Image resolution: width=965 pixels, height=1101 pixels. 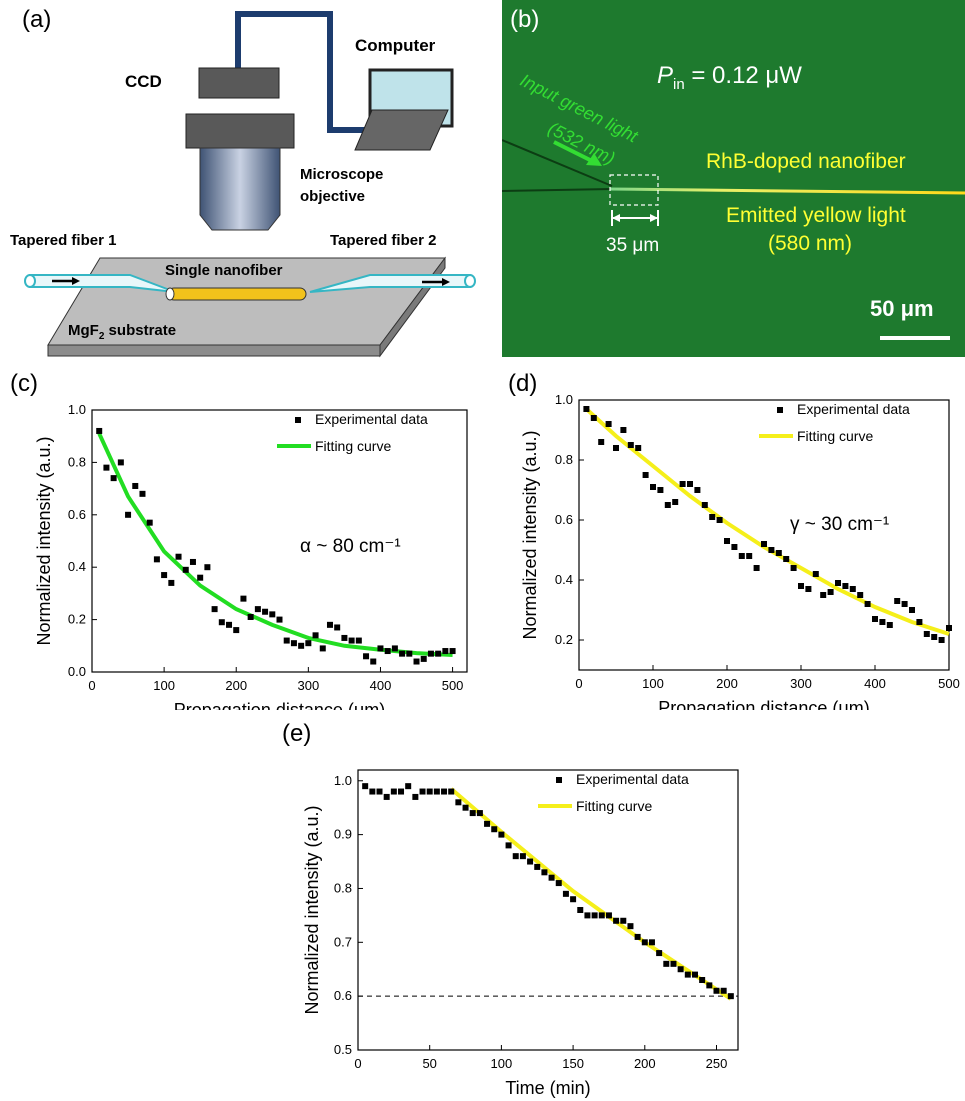 I want to click on x-tick-label: 400, so click(x=875, y=683).